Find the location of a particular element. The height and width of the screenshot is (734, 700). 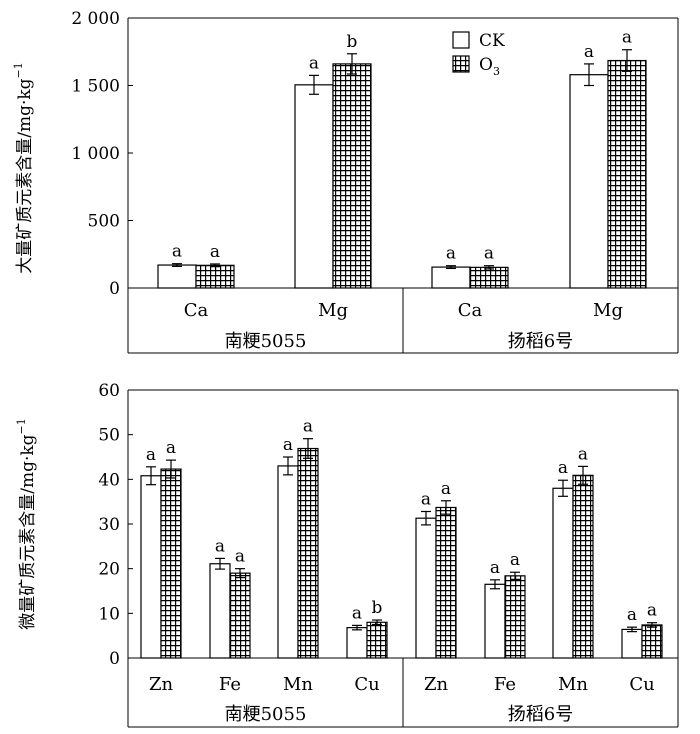

legend-swatch-o3 is located at coordinates (461, 64).